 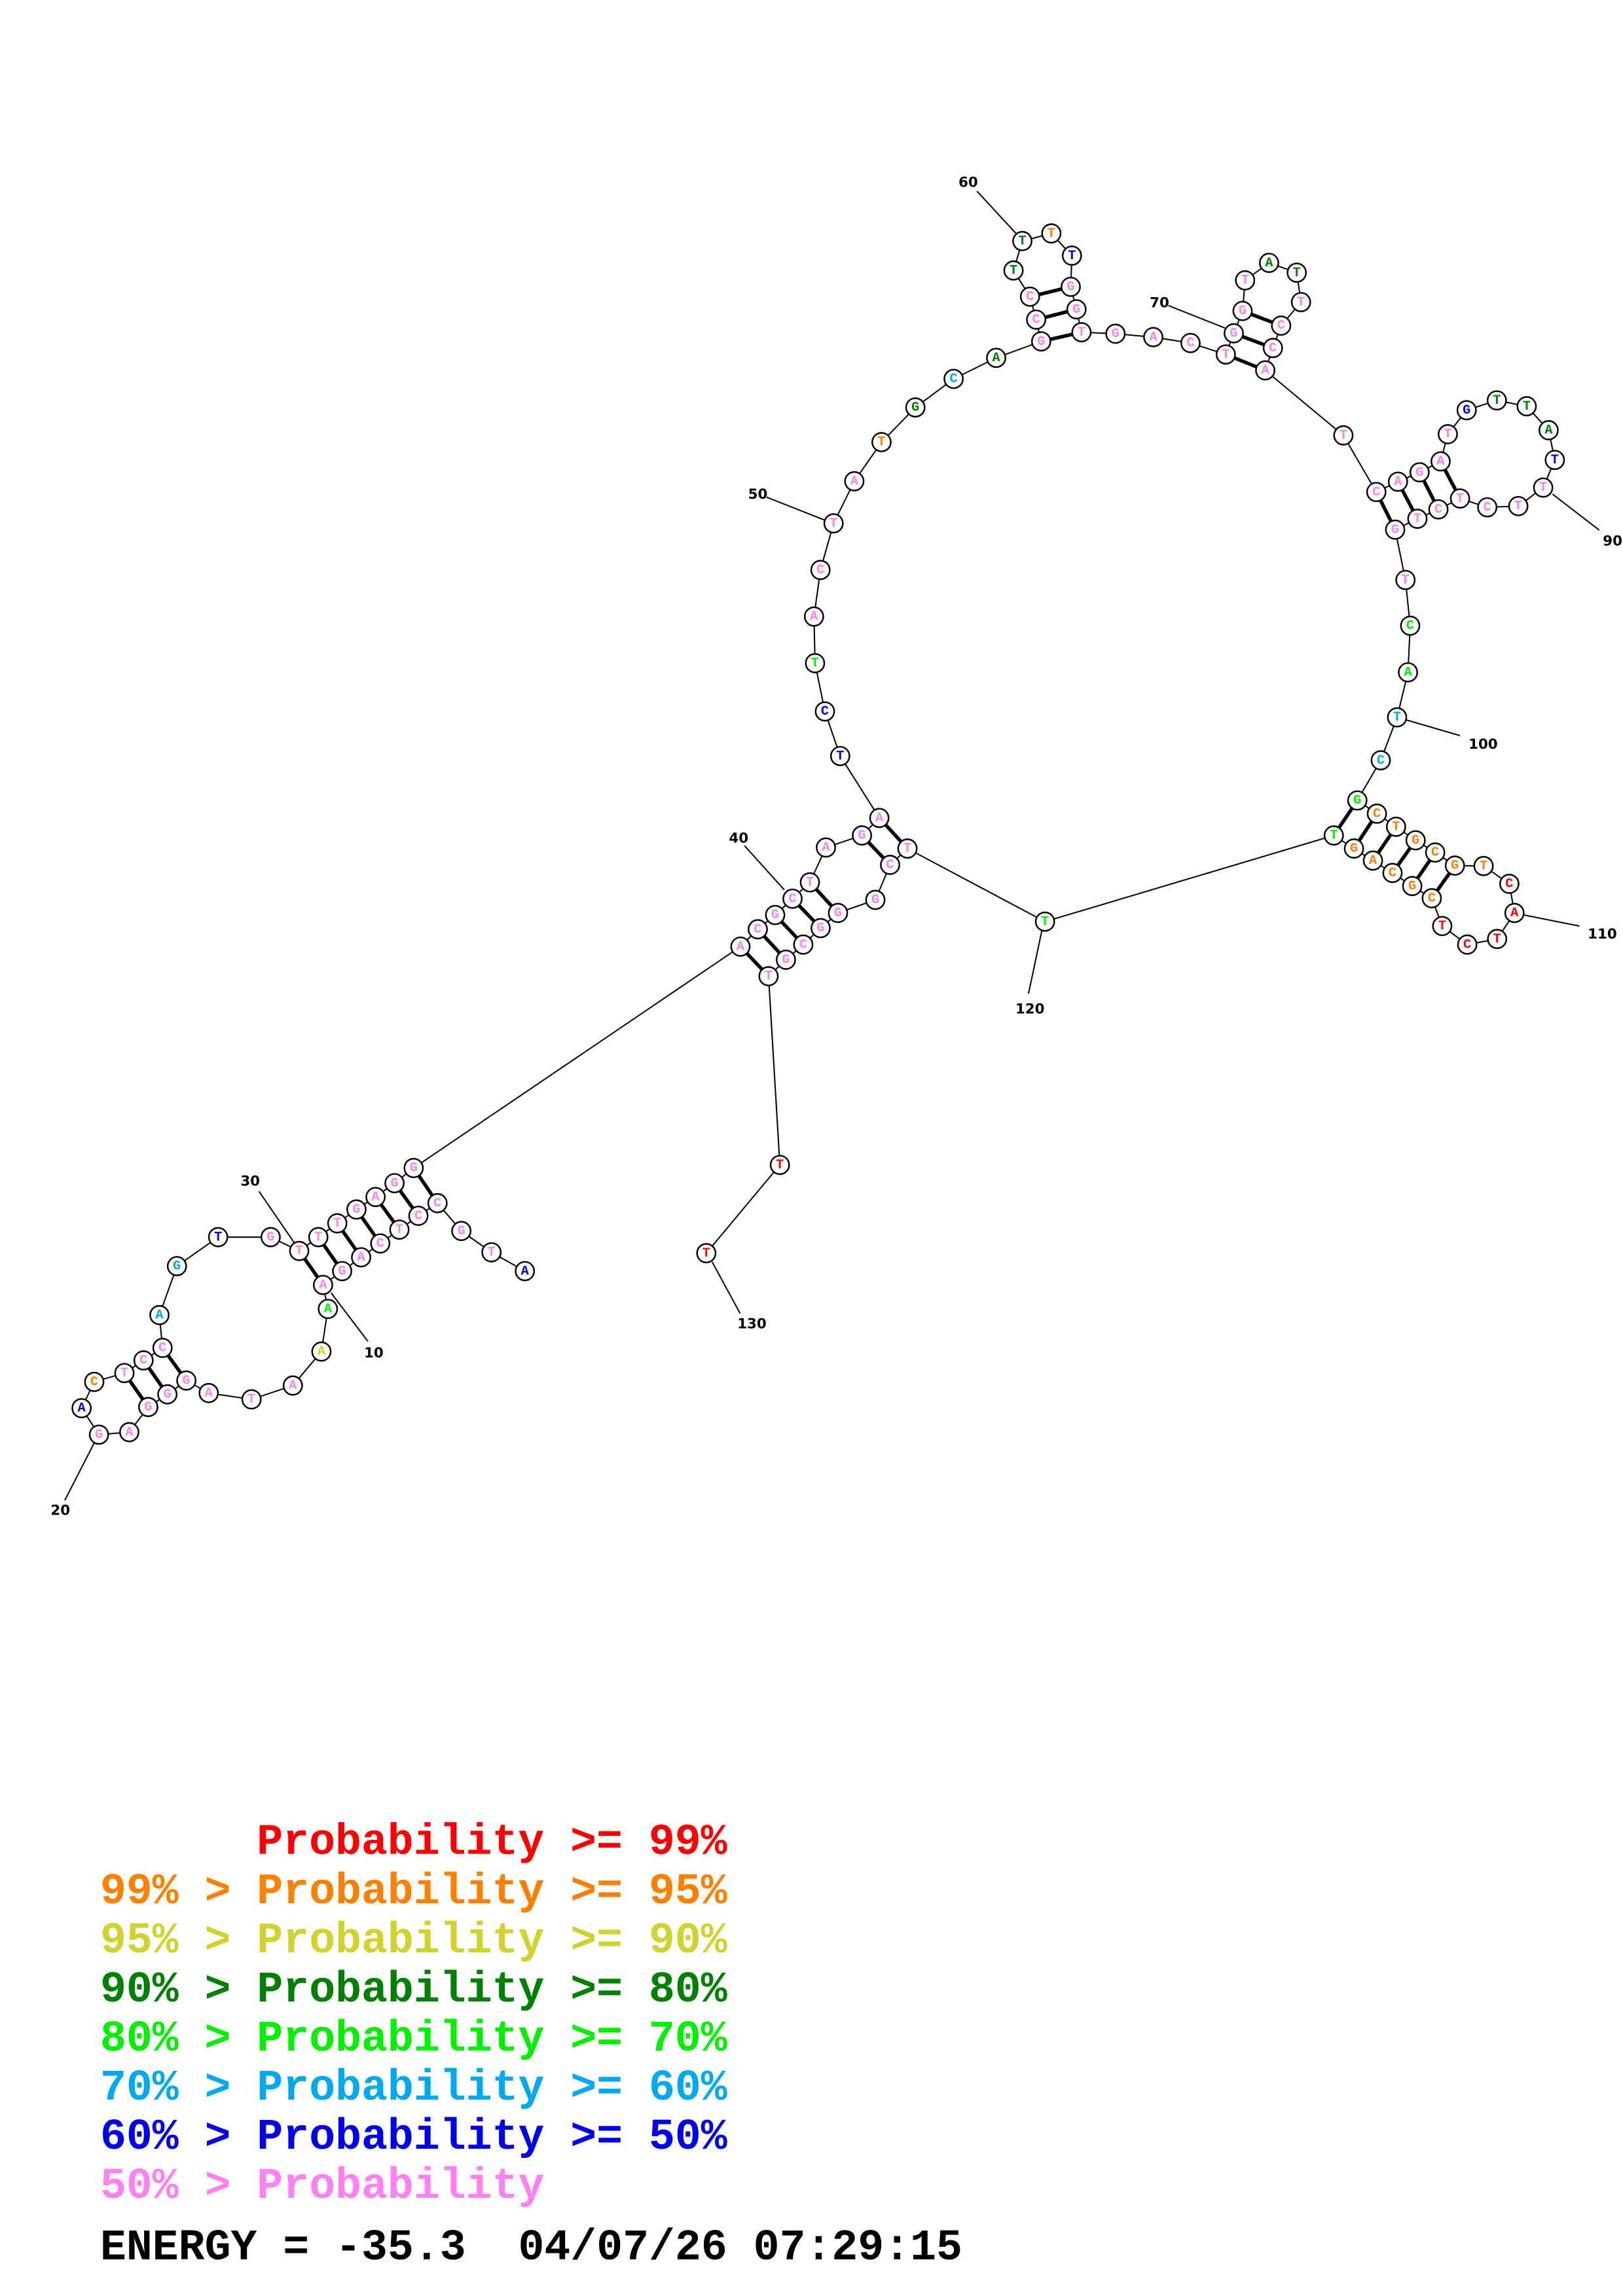 What do you see at coordinates (758, 494) in the screenshot?
I see `position-number: 50` at bounding box center [758, 494].